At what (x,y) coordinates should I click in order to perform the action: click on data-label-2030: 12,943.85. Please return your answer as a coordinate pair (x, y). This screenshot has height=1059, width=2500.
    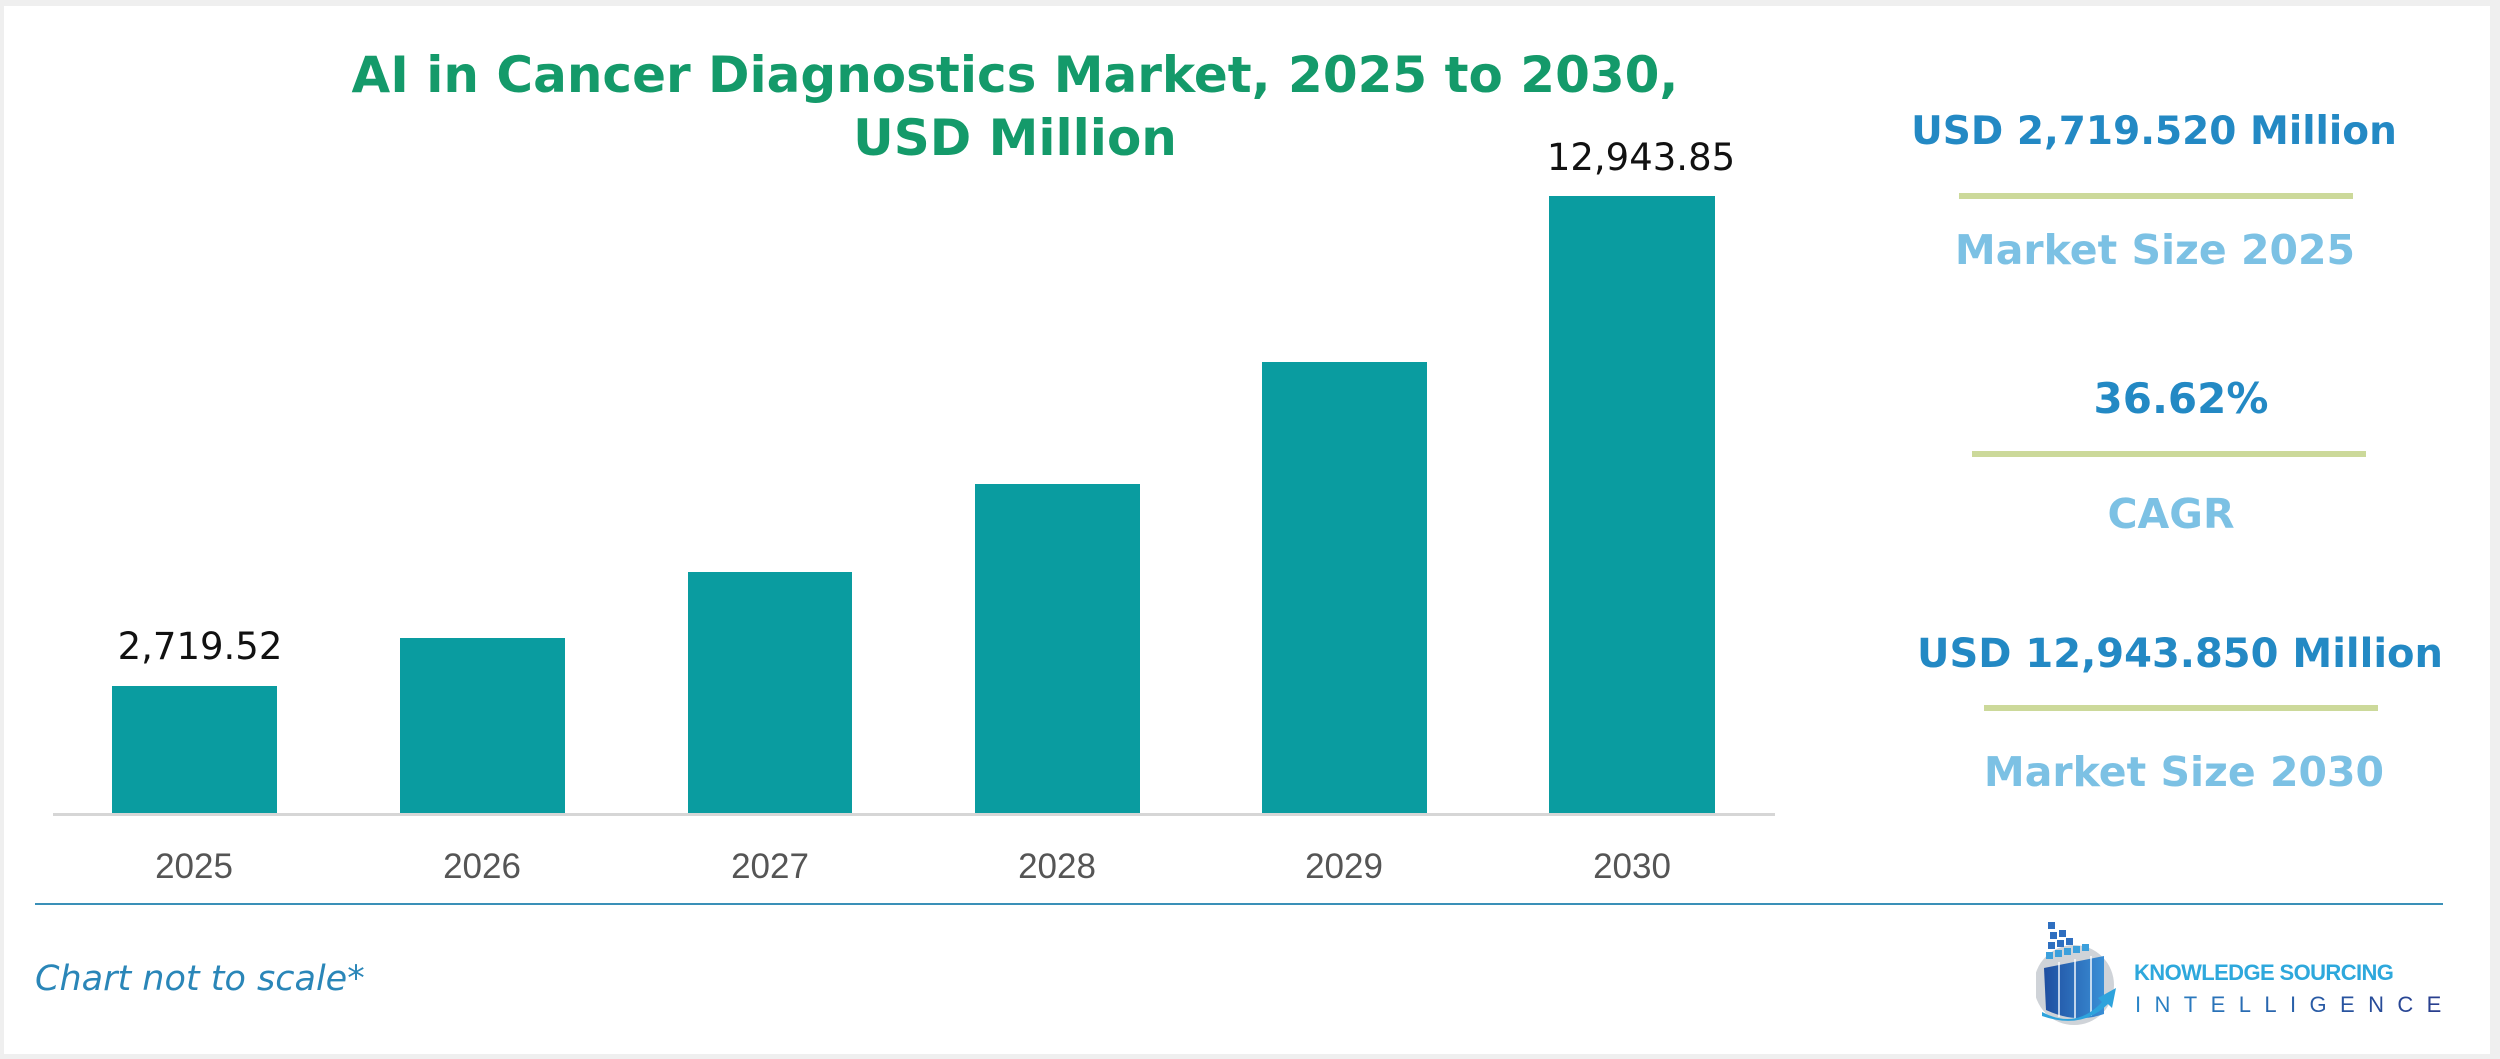
    Looking at the image, I should click on (1641, 157).